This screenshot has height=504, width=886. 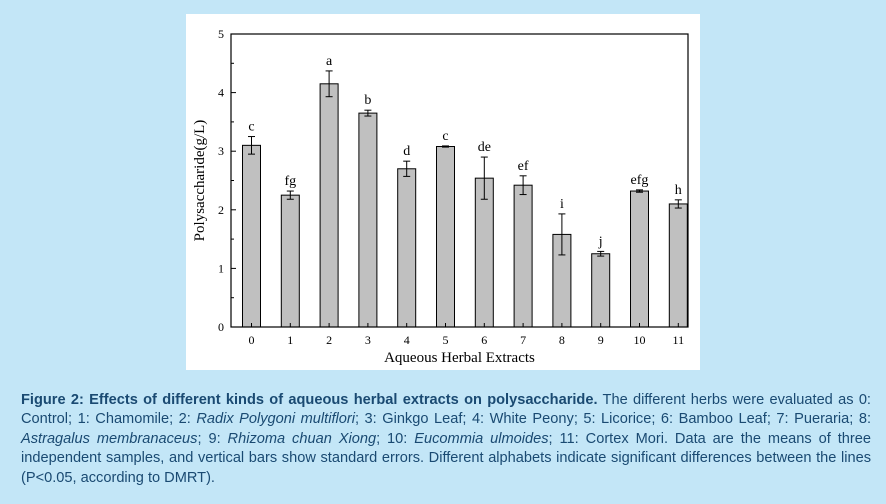 I want to click on y-axis-label: Polysaccharide(g/L), so click(x=200, y=181).